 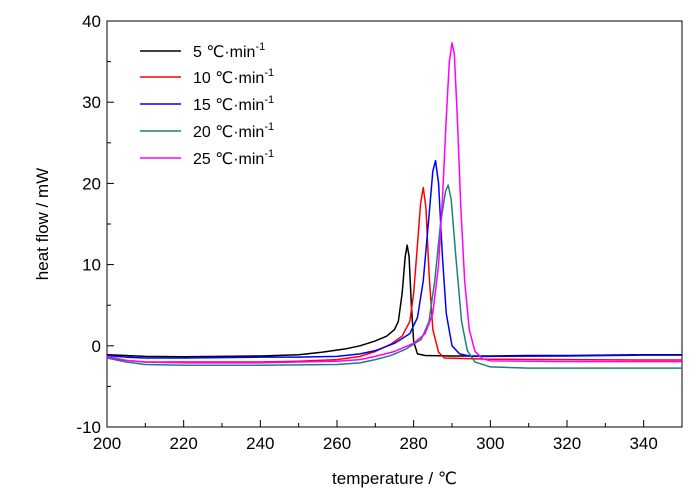 What do you see at coordinates (567, 443) in the screenshot?
I see `x-tick-label: 320` at bounding box center [567, 443].